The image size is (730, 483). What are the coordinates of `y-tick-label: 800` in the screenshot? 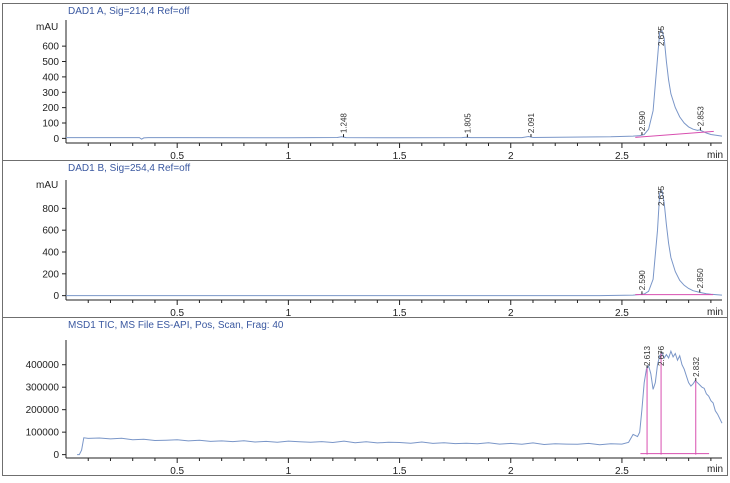 It's located at (50, 209).